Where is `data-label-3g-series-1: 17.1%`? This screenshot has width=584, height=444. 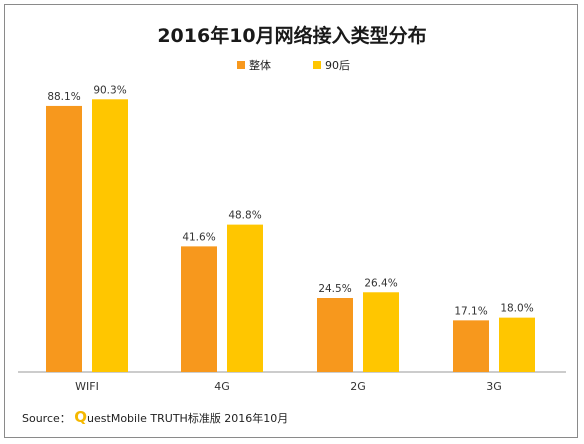
data-label-3g-series-1: 17.1% is located at coordinates (470, 311).